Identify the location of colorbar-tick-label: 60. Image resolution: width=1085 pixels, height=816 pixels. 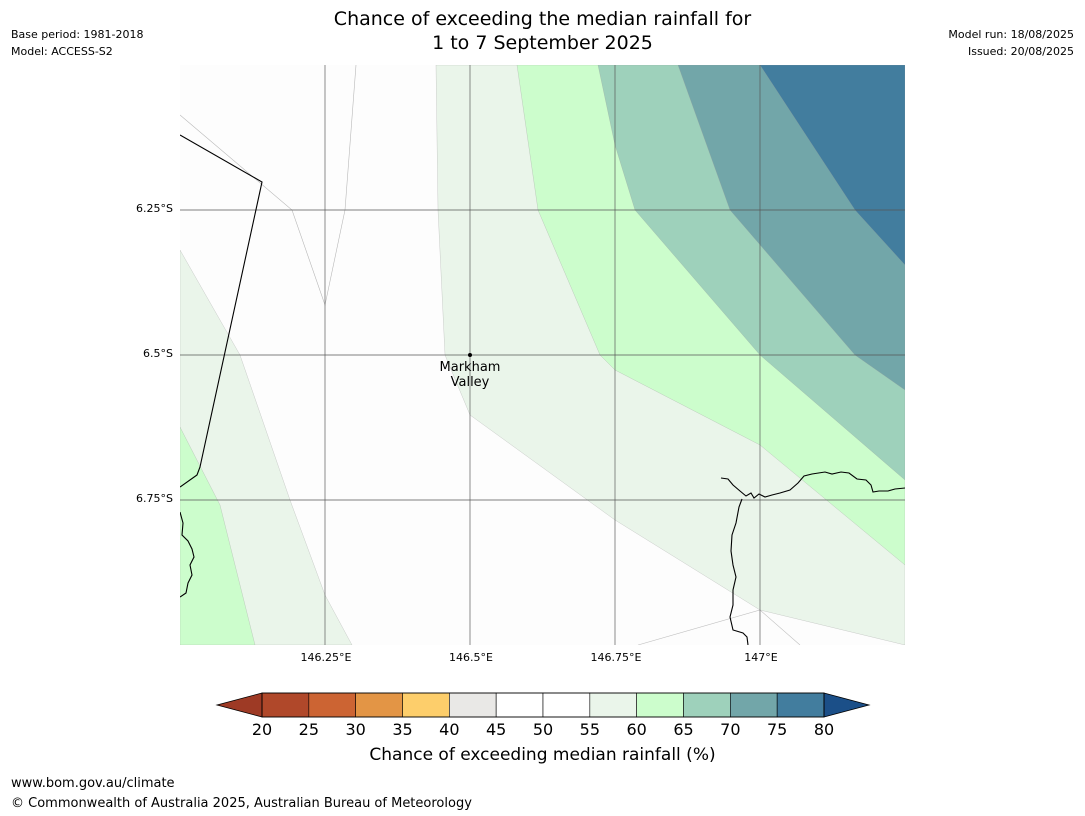
(636, 729).